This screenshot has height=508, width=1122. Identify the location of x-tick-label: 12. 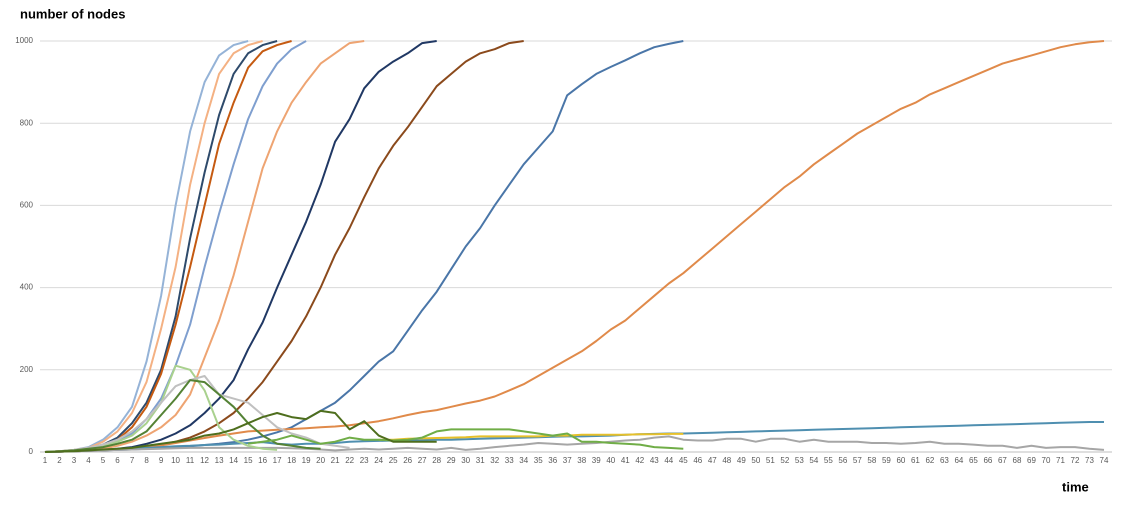
(204, 460).